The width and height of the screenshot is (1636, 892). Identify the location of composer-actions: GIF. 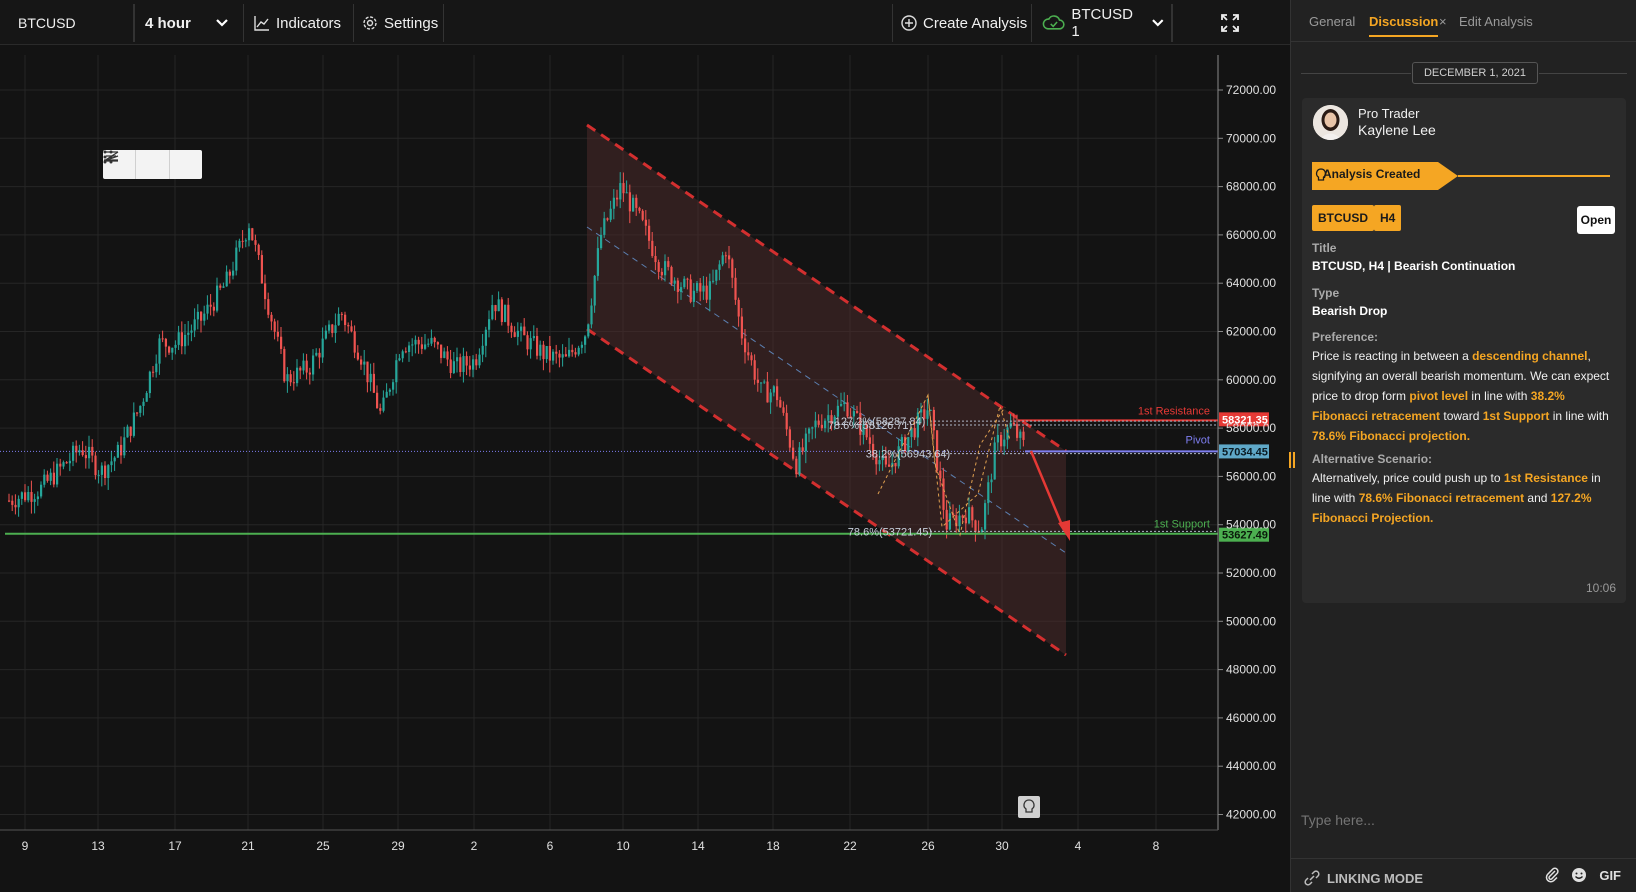
(1583, 875).